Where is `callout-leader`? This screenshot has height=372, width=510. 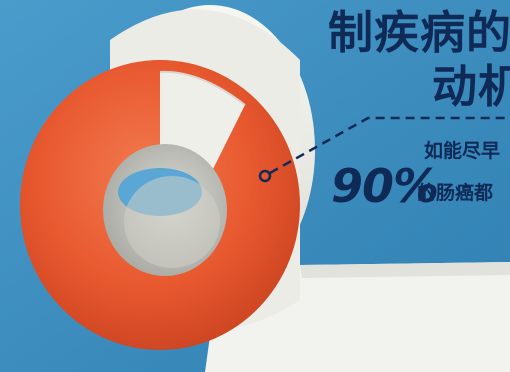 callout-leader is located at coordinates (389, 145).